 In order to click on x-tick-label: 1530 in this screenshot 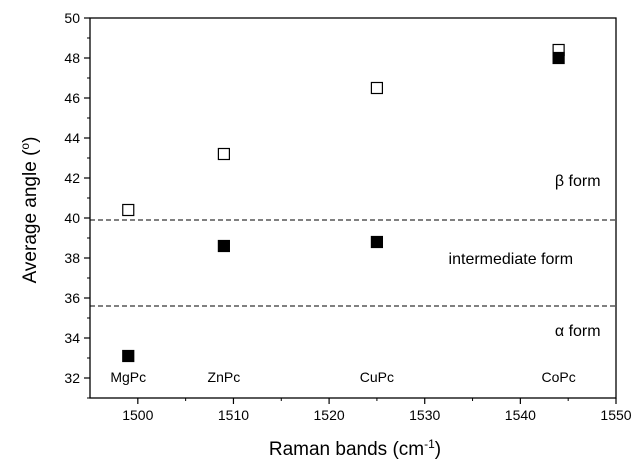, I will do `click(424, 415)`.